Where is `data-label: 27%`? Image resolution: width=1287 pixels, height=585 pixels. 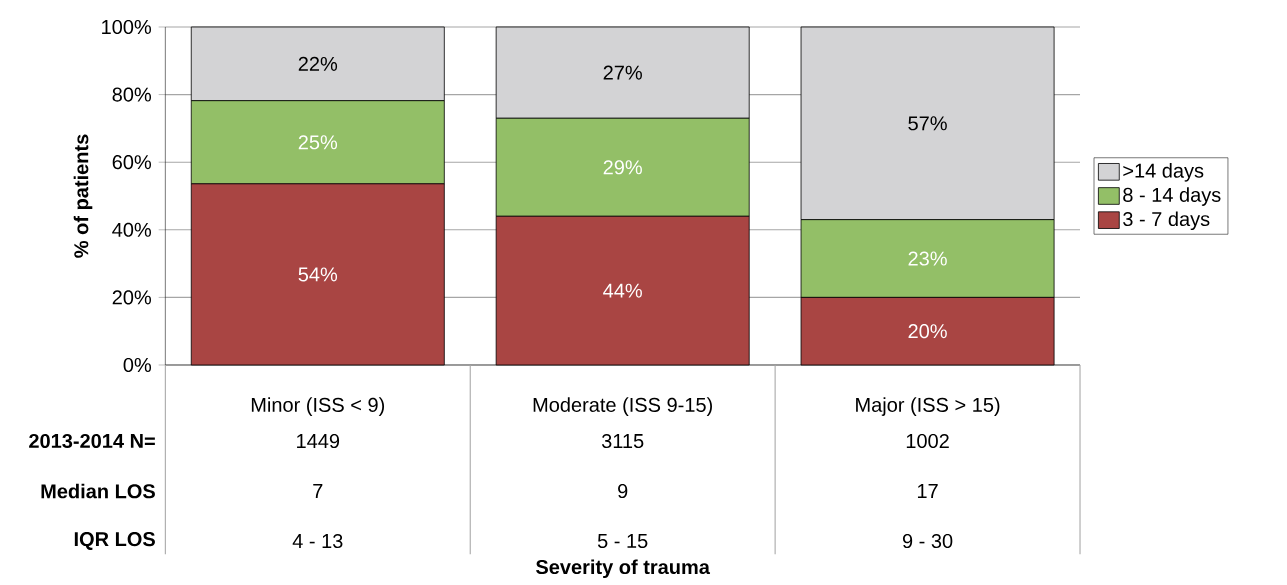
data-label: 27% is located at coordinates (622, 72).